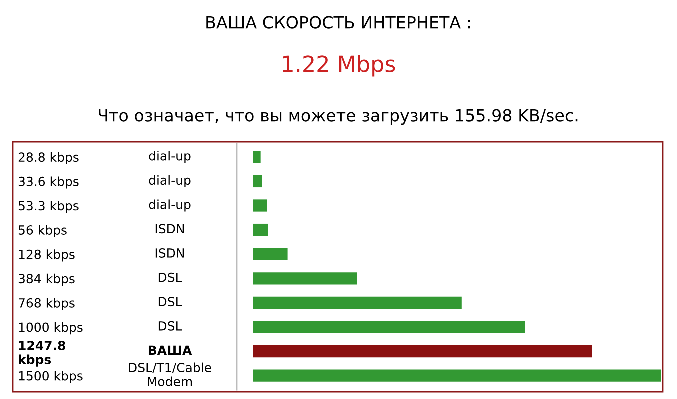 The width and height of the screenshot is (677, 399). What do you see at coordinates (47, 256) in the screenshot?
I see `y-tick-label: 128 kbps` at bounding box center [47, 256].